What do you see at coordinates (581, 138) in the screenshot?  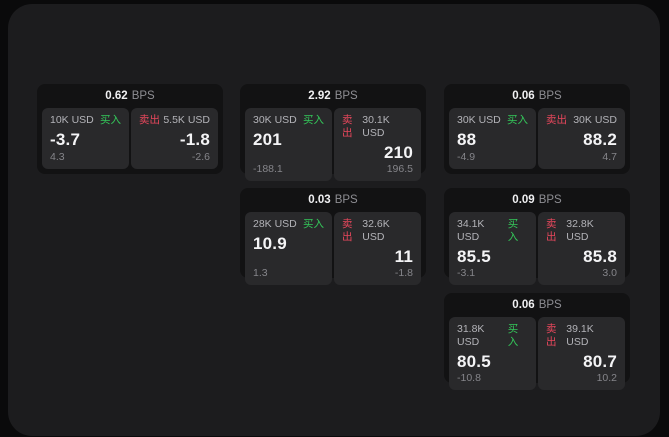 I see `sell-tile: 卖出 30K USD 88.2 4.7` at bounding box center [581, 138].